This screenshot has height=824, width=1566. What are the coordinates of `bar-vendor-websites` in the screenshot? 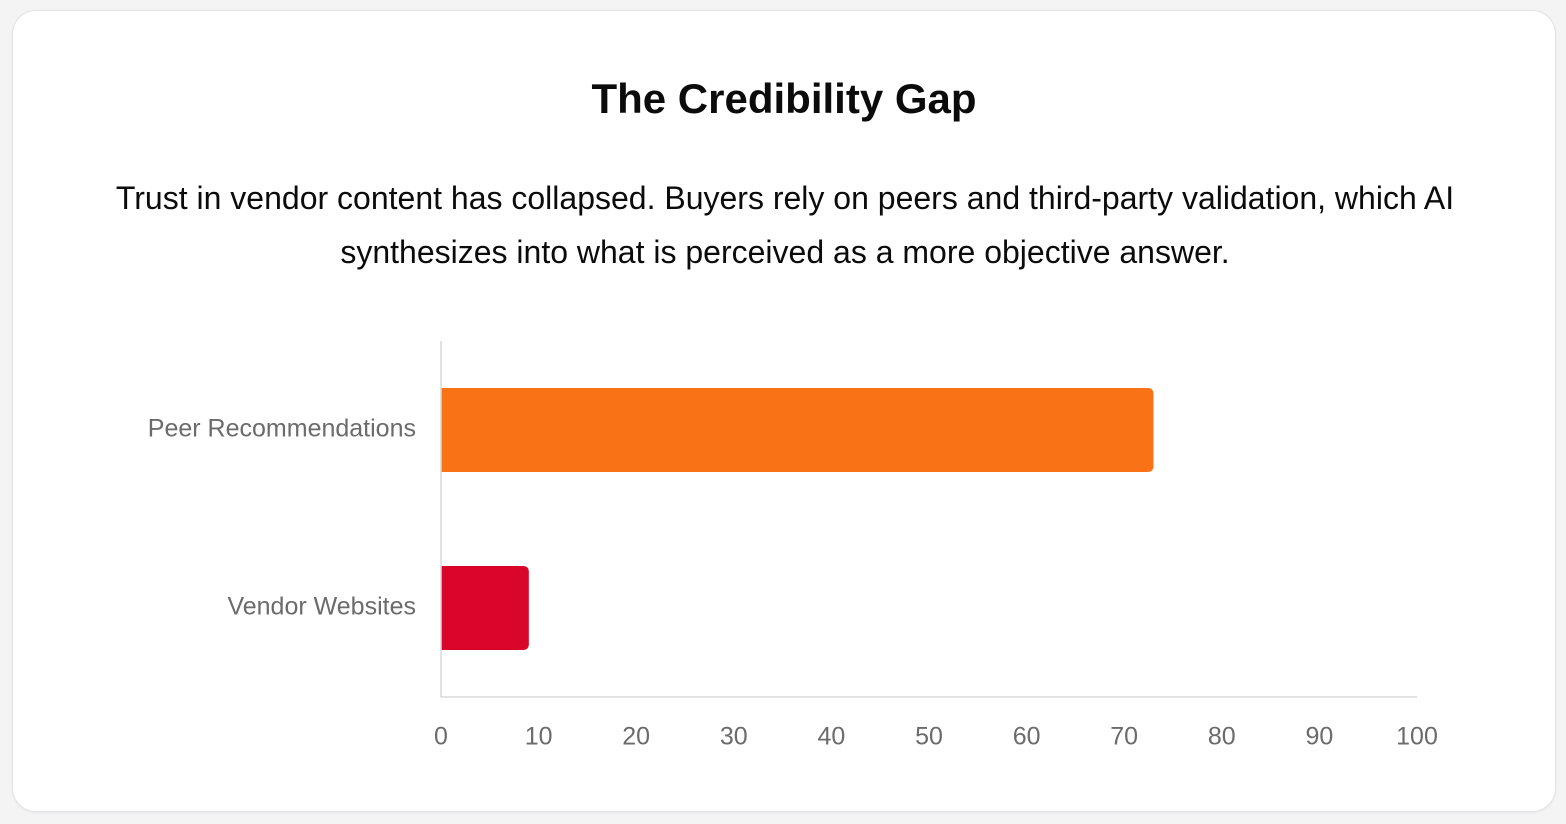 It's located at (485, 608).